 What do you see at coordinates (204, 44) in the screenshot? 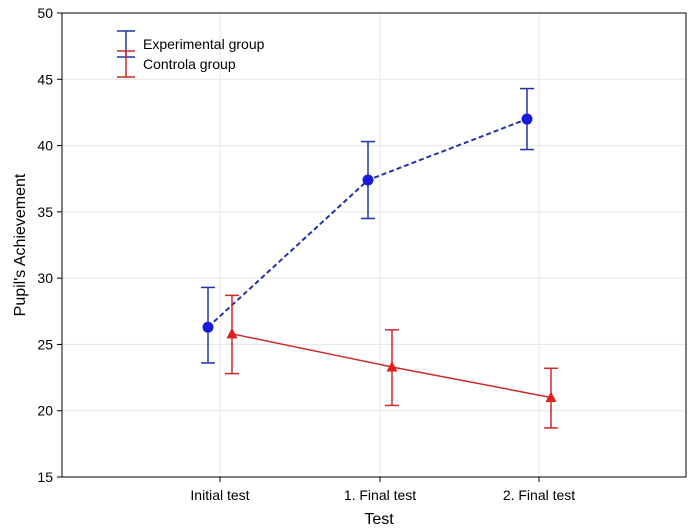
I see `legend-label: Experimental group` at bounding box center [204, 44].